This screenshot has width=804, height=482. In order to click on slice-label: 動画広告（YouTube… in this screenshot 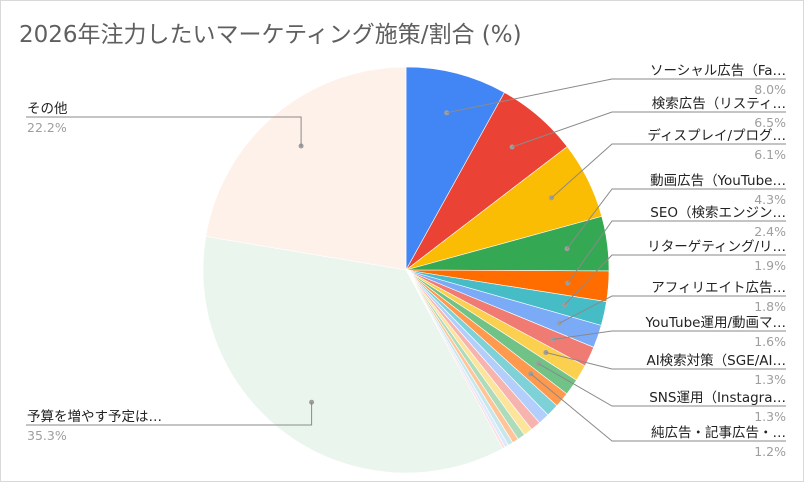, I will do `click(718, 181)`.